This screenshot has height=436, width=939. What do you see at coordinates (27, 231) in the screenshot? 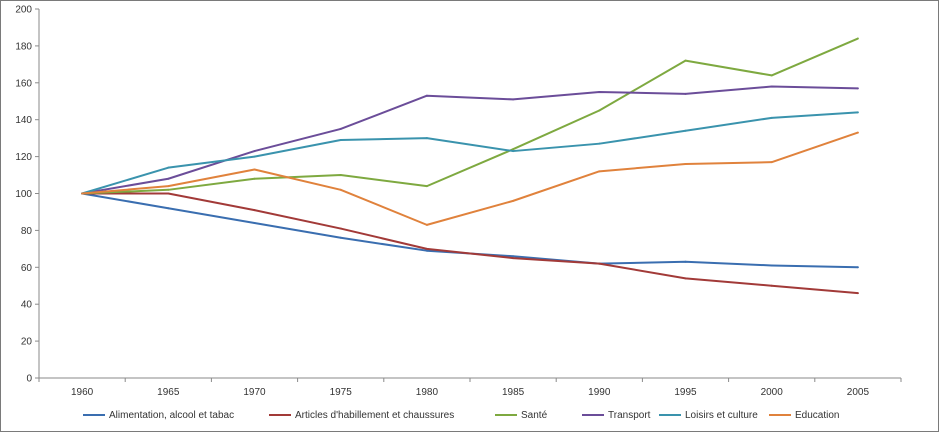
I see `y-tick-label: 80` at bounding box center [27, 231].